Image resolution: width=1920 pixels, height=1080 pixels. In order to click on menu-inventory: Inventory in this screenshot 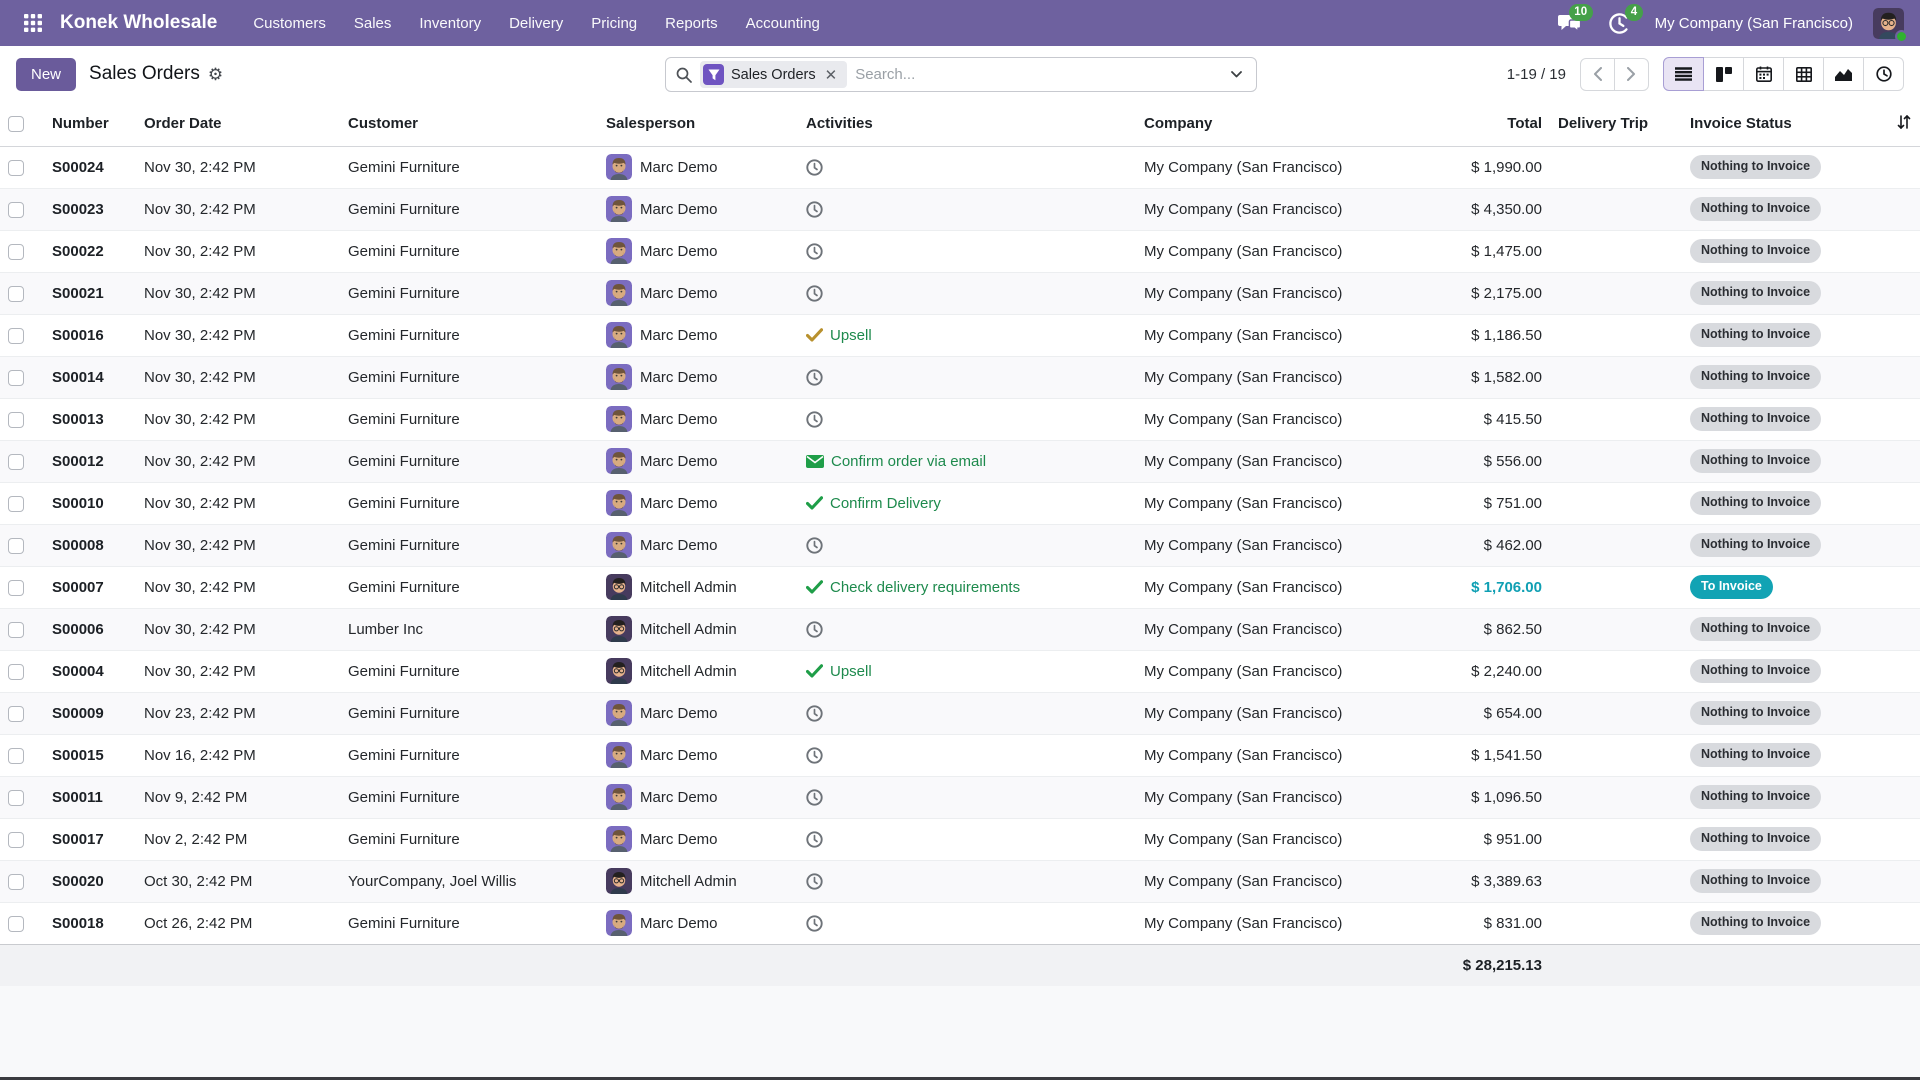, I will do `click(450, 23)`.